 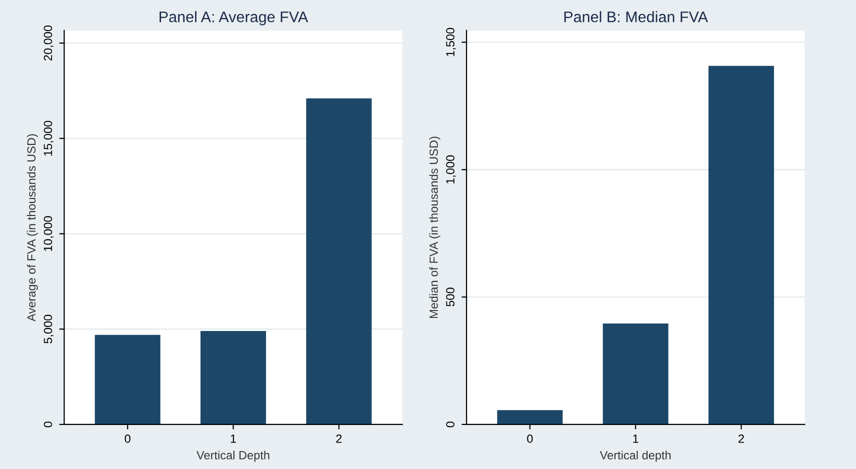 What do you see at coordinates (49, 329) in the screenshot?
I see `y-tick-label: 5,000` at bounding box center [49, 329].